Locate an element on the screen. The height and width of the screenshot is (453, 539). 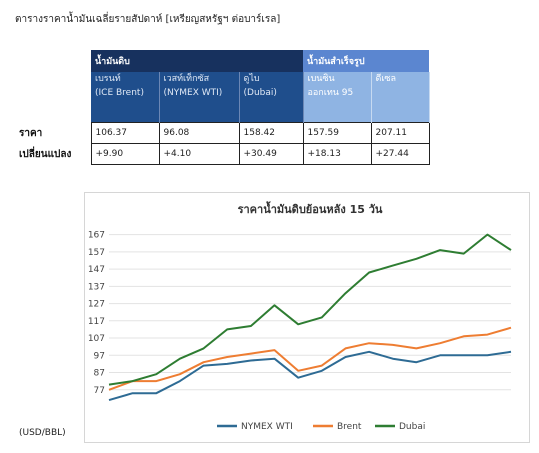
y-tick-label: 137 is located at coordinates (96, 287).